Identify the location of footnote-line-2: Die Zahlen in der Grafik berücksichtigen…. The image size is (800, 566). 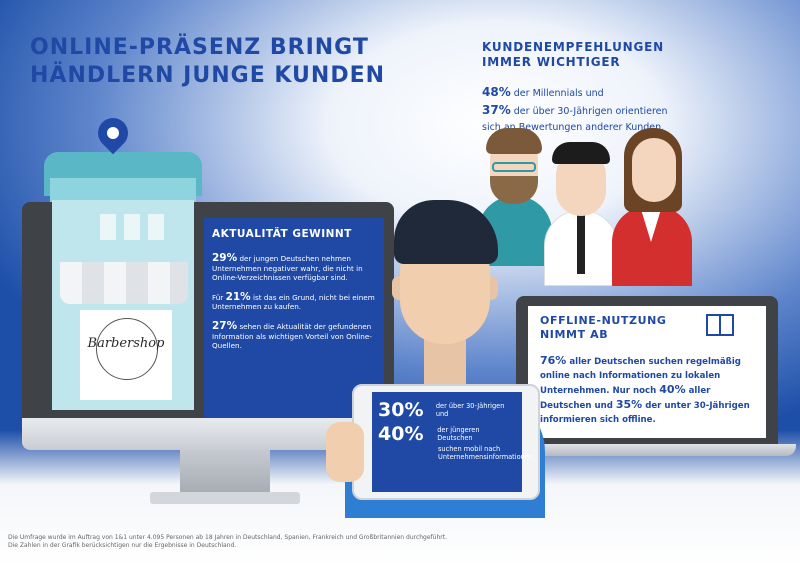
(122, 545).